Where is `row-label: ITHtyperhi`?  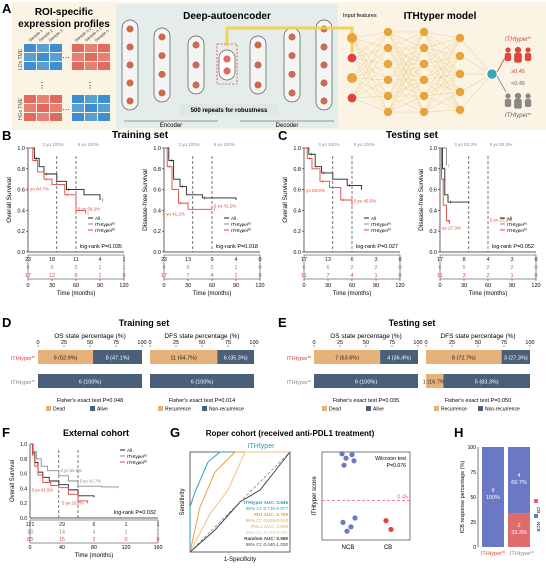
row-label: ITHtyperhi is located at coordinates (299, 358).